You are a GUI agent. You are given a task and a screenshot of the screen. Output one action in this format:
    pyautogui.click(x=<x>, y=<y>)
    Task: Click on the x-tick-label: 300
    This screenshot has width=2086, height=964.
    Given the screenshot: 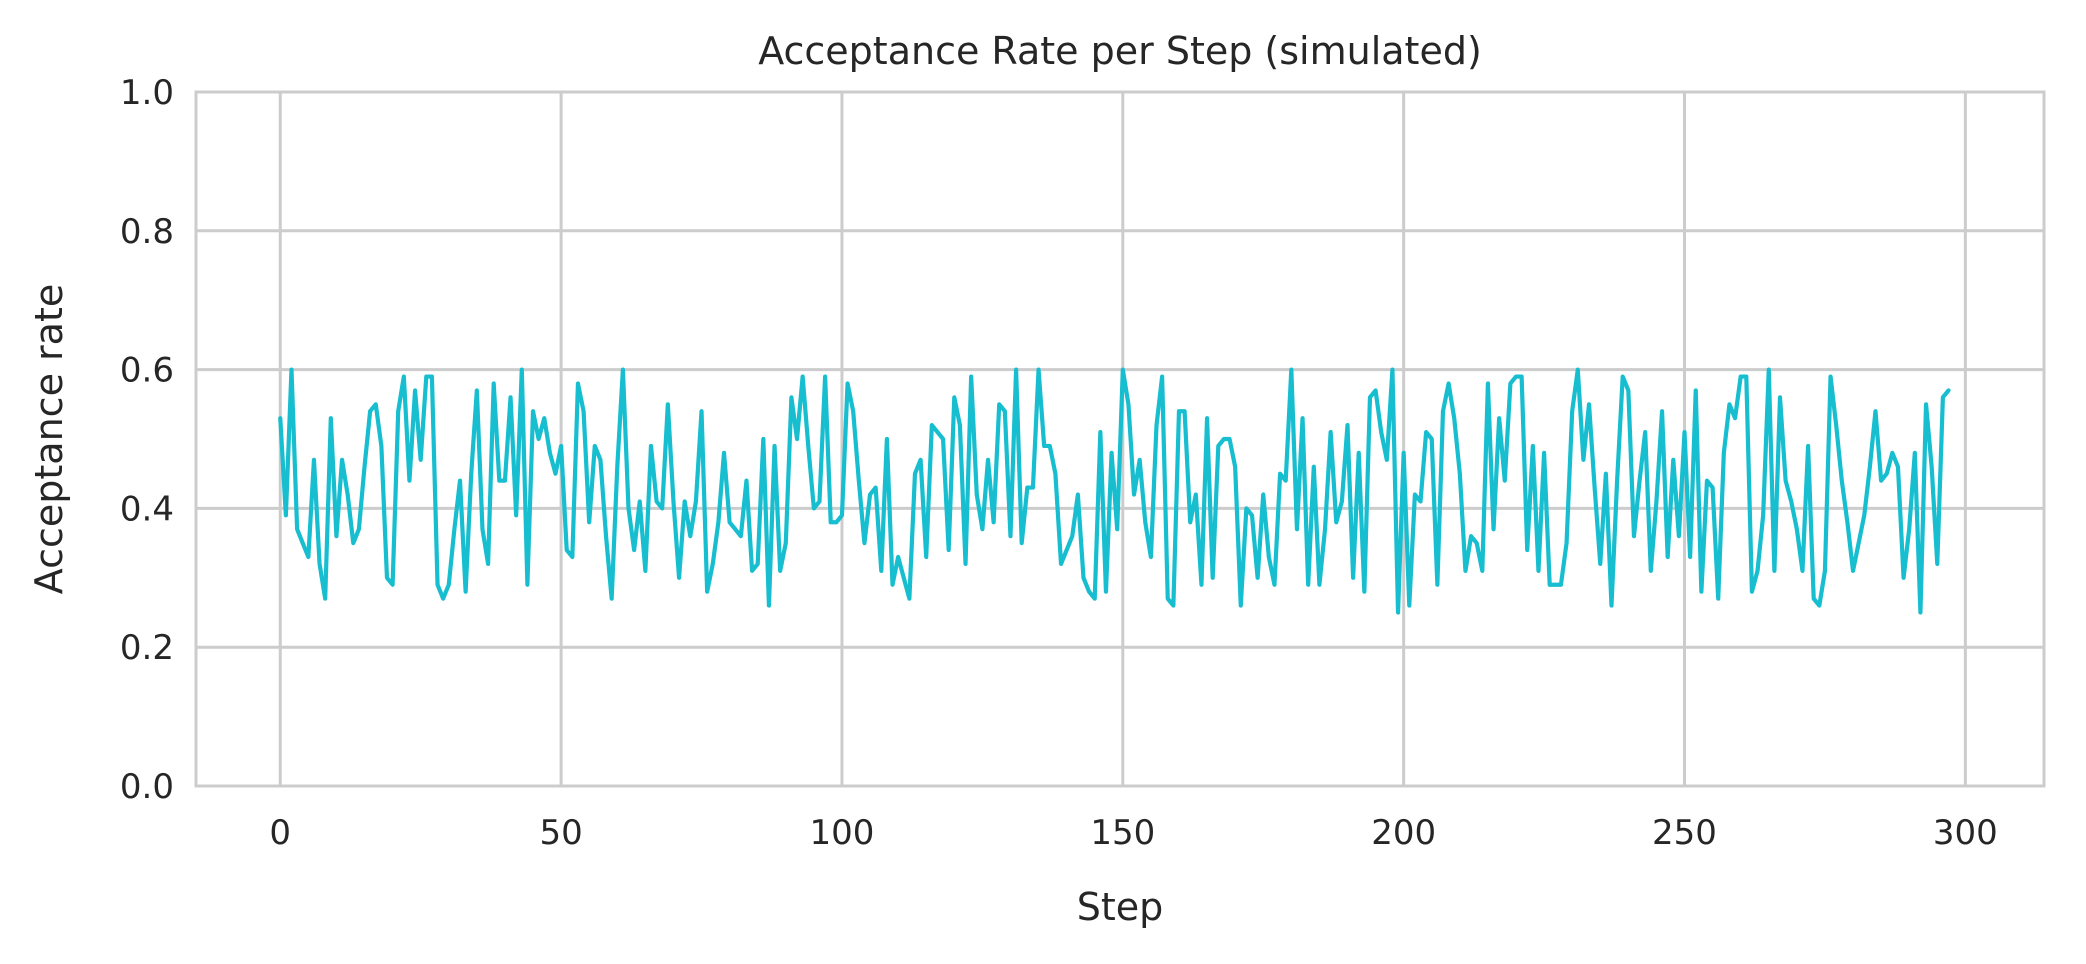 What is the action you would take?
    pyautogui.click(x=1965, y=833)
    